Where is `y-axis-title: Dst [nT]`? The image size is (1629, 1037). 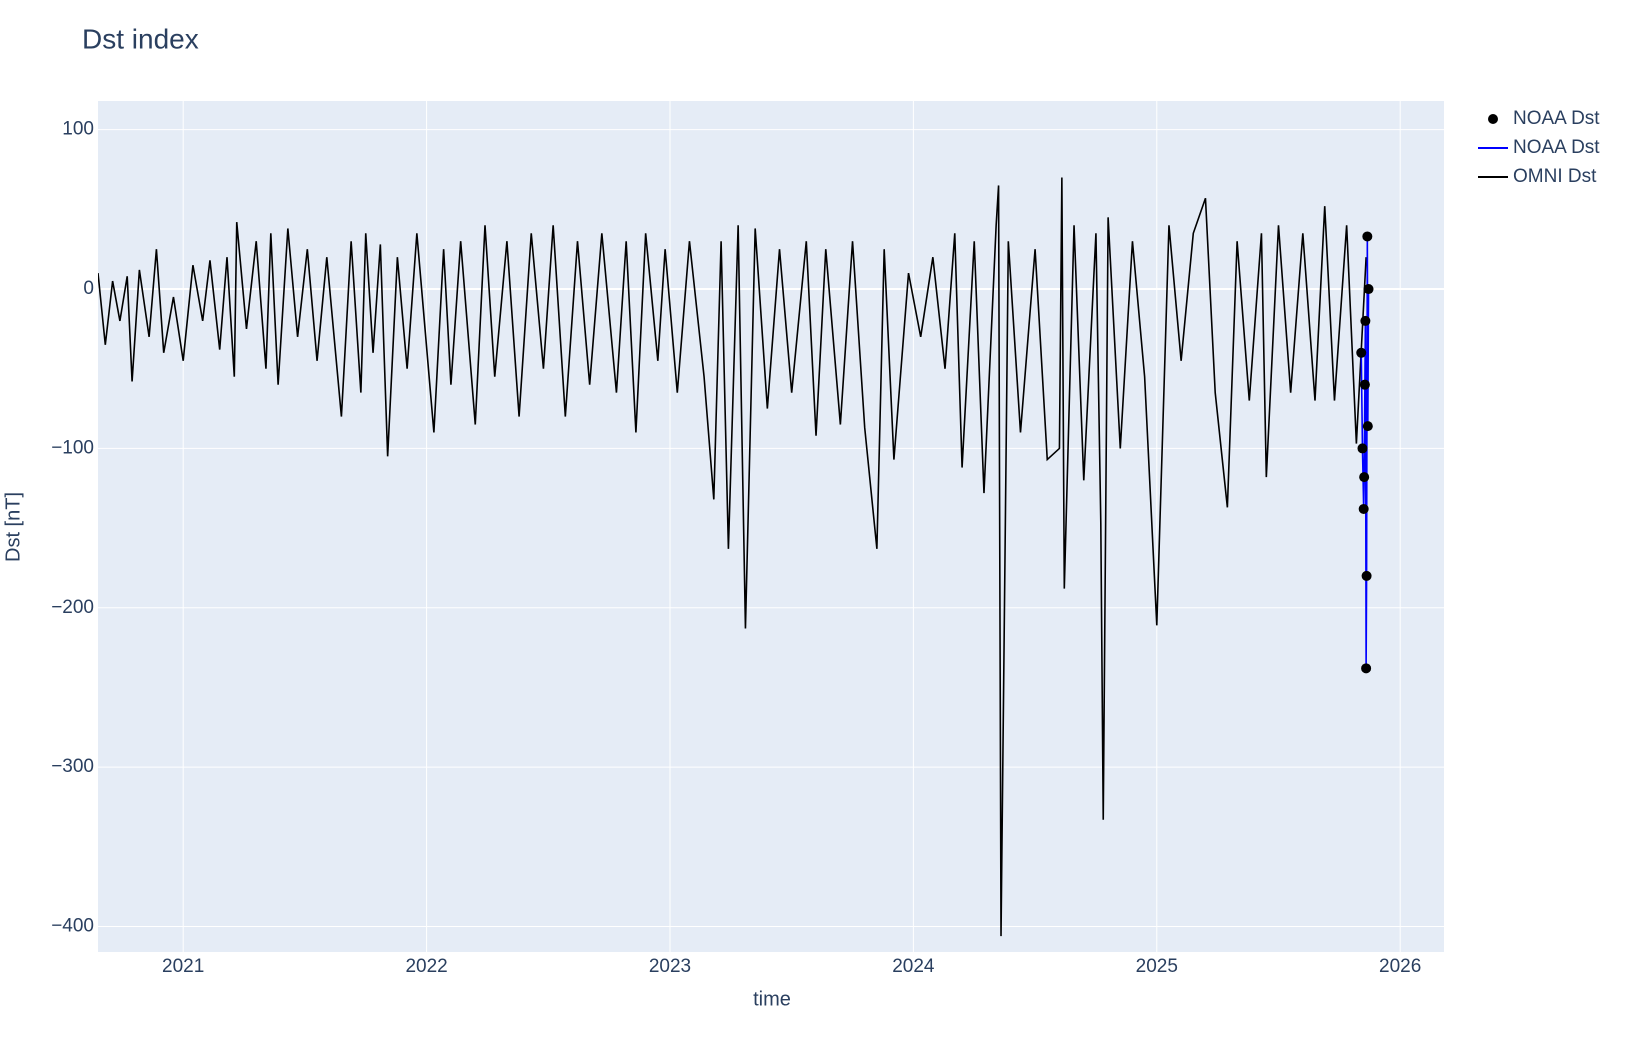
y-axis-title: Dst [nT] is located at coordinates (13, 527).